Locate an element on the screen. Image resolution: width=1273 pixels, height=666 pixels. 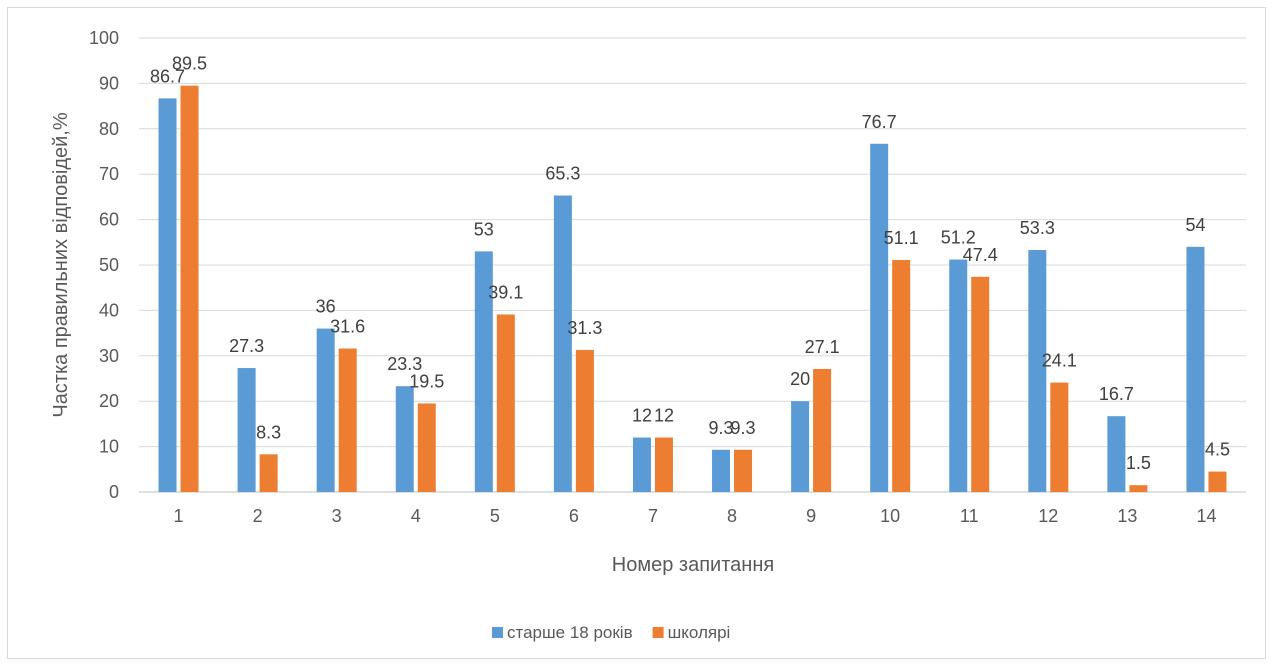
legend-label: школярі is located at coordinates (699, 632).